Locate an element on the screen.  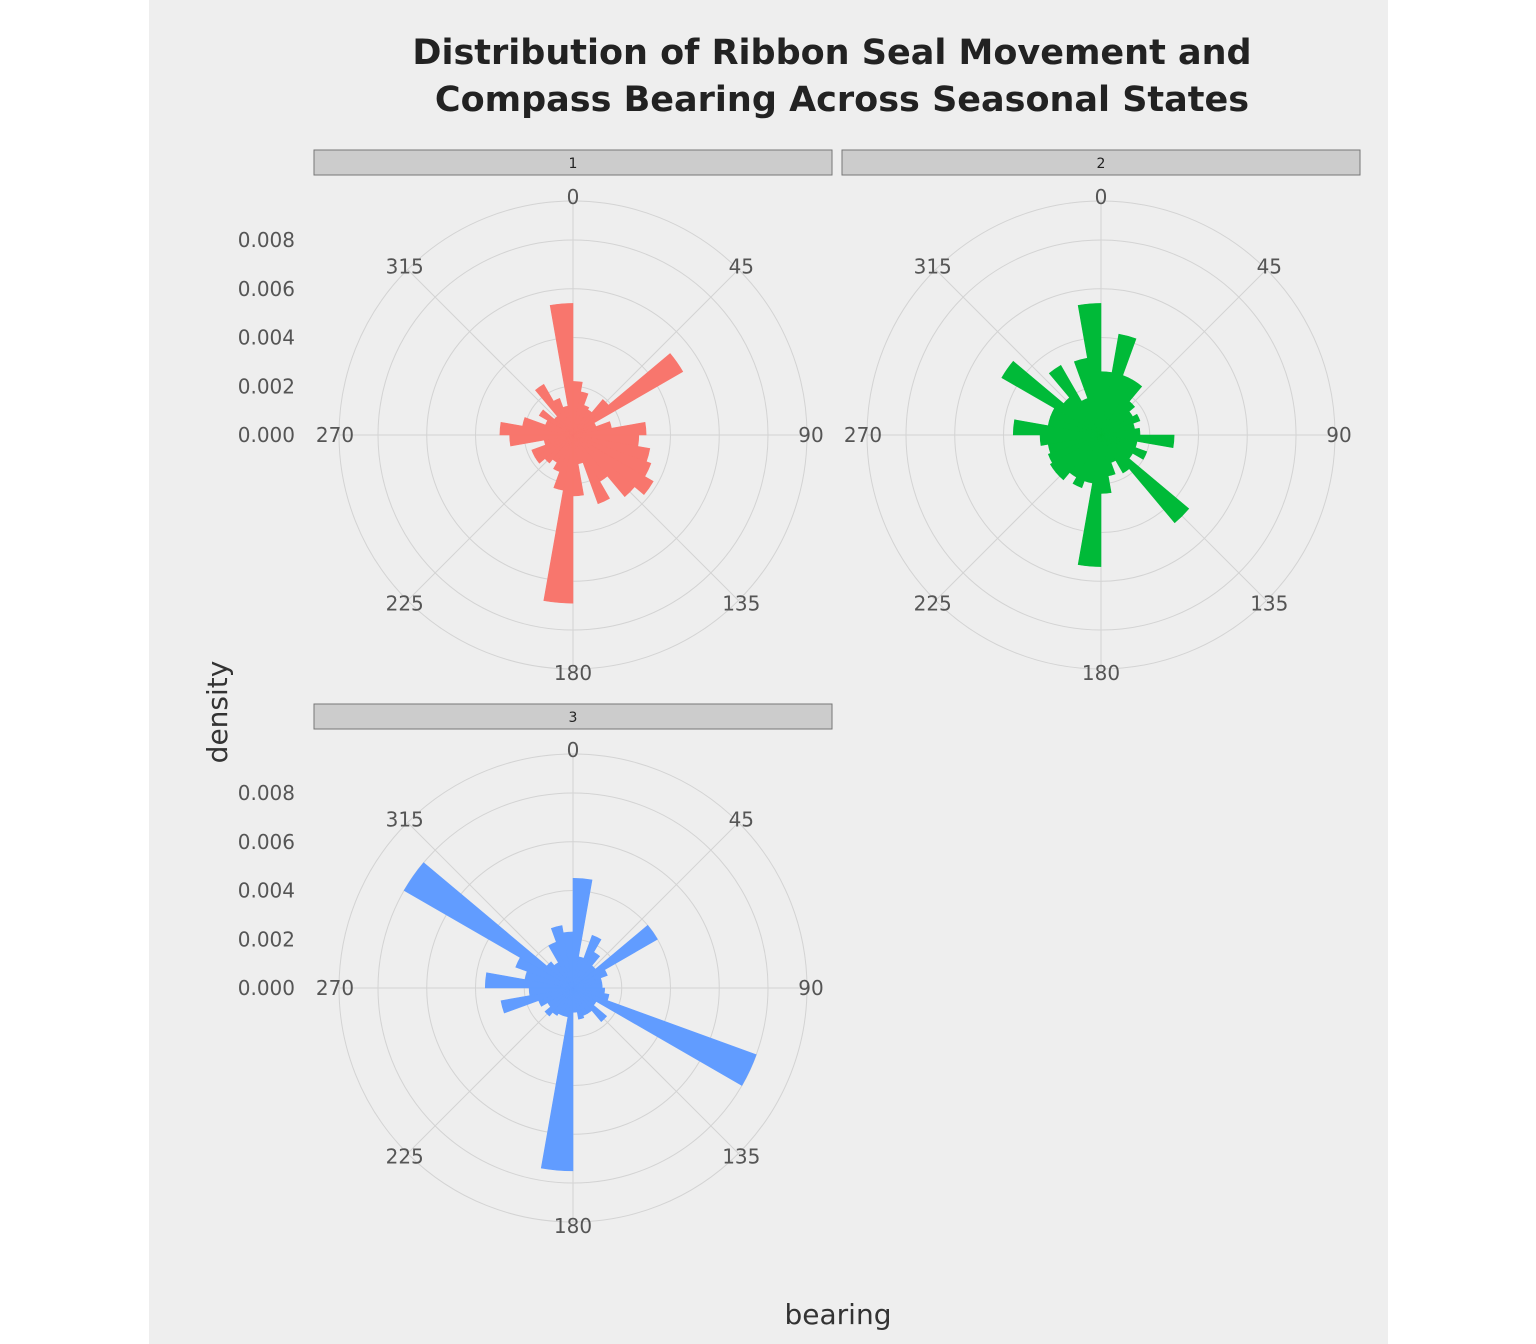
facet-strip-label: 2 is located at coordinates (1101, 164).